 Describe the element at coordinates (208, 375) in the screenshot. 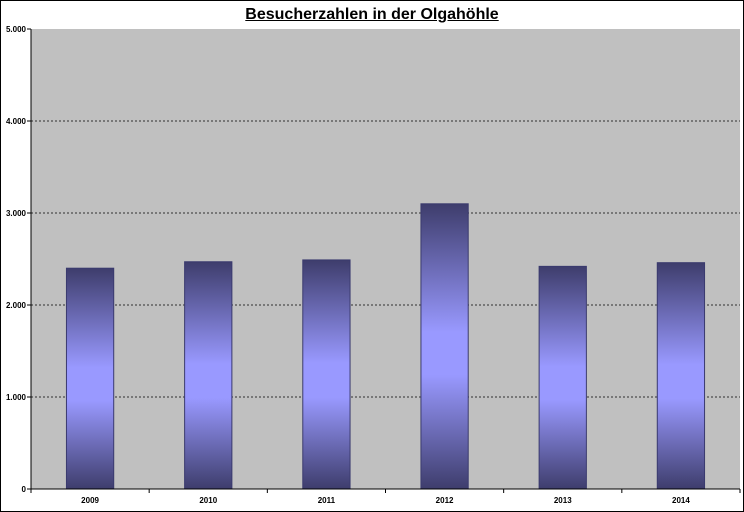

I see `bar-2010` at that location.